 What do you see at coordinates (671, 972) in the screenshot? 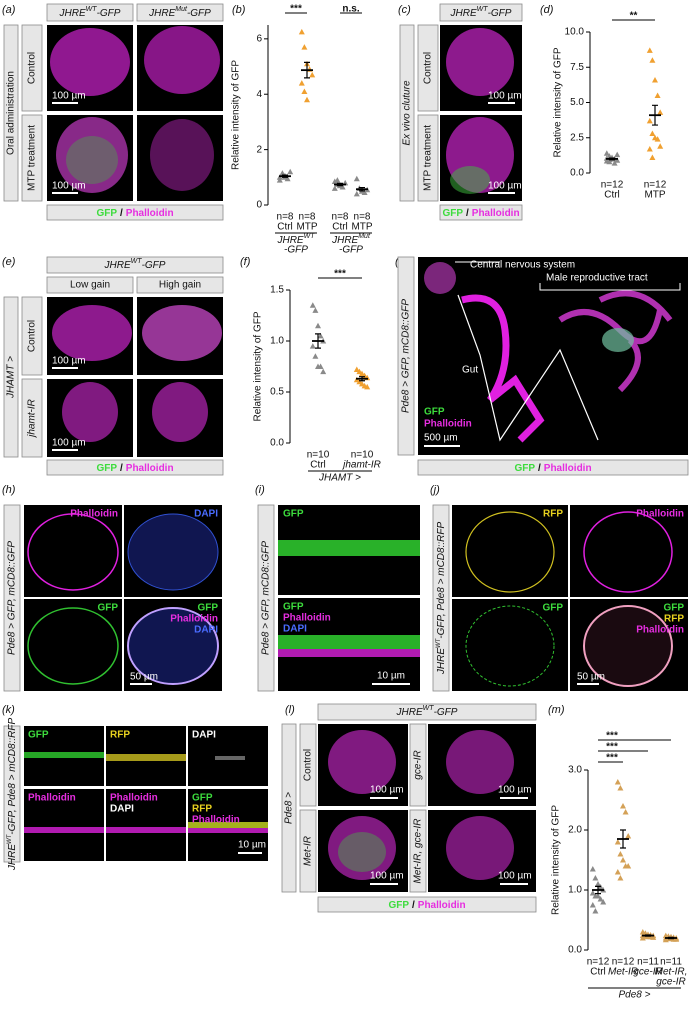
I see `category-label: Met-IR,` at bounding box center [671, 972].